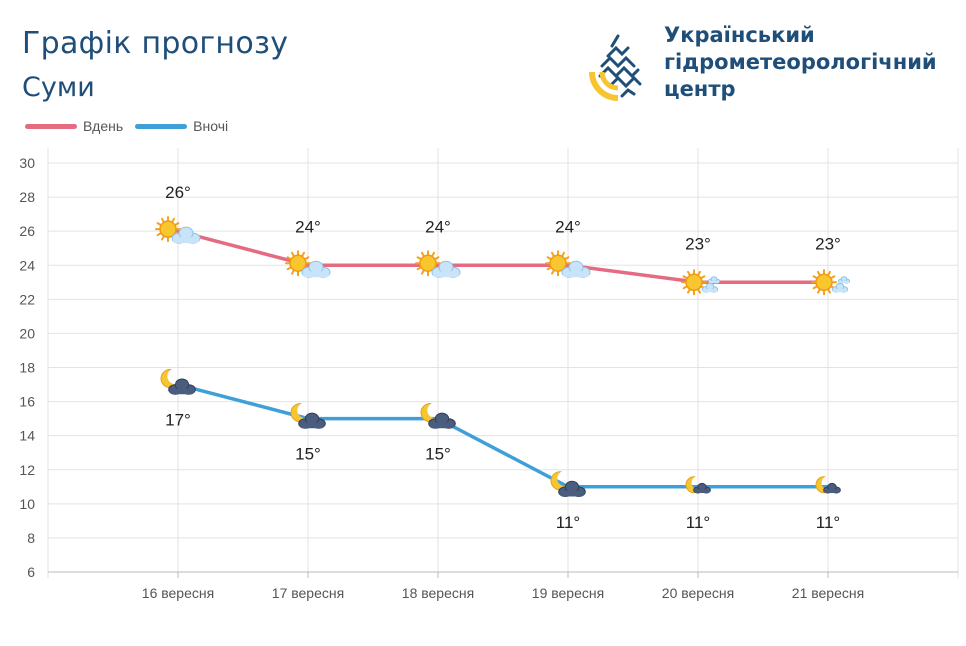 This screenshot has height=646, width=966. What do you see at coordinates (178, 192) in the screenshot?
I see `day-temp-label: 26°` at bounding box center [178, 192].